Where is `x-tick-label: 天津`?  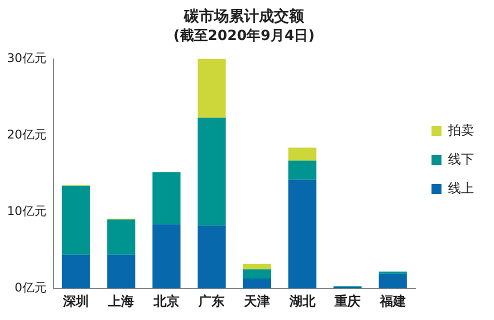 x-tick-label: 天津 is located at coordinates (256, 302).